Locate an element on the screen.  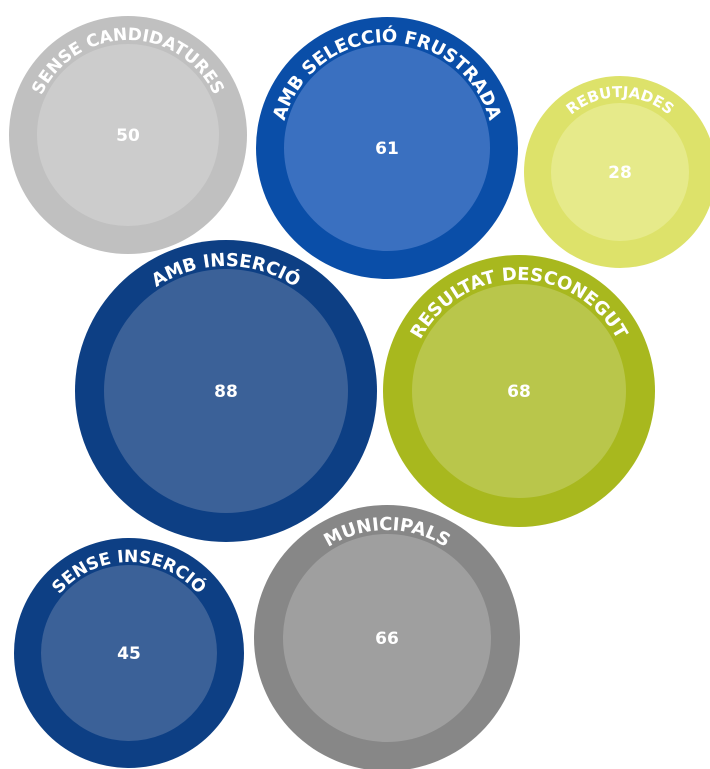
bubble-value-resultat-desconegut: 68 is located at coordinates (519, 392).